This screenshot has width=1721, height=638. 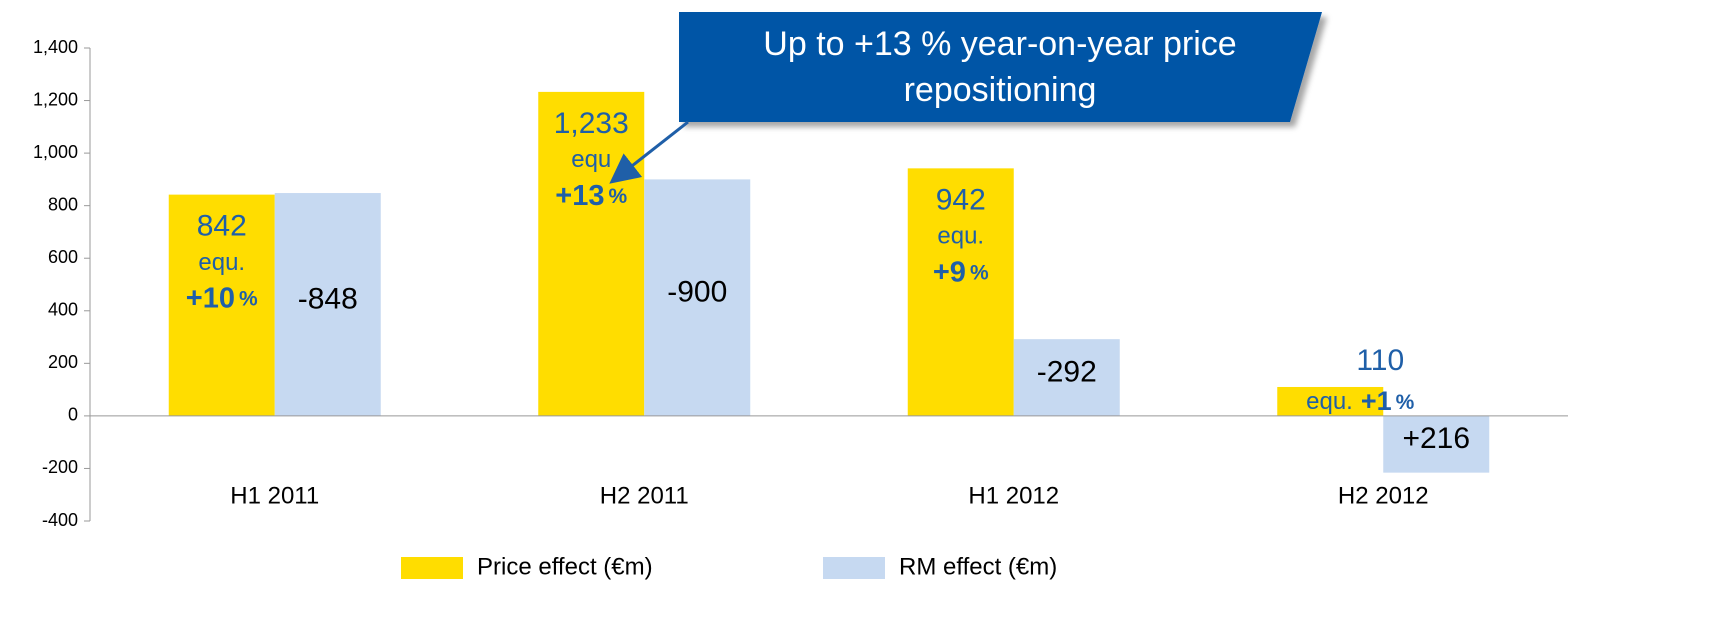 What do you see at coordinates (1013, 495) in the screenshot?
I see `x-tick-label: H1 2012` at bounding box center [1013, 495].